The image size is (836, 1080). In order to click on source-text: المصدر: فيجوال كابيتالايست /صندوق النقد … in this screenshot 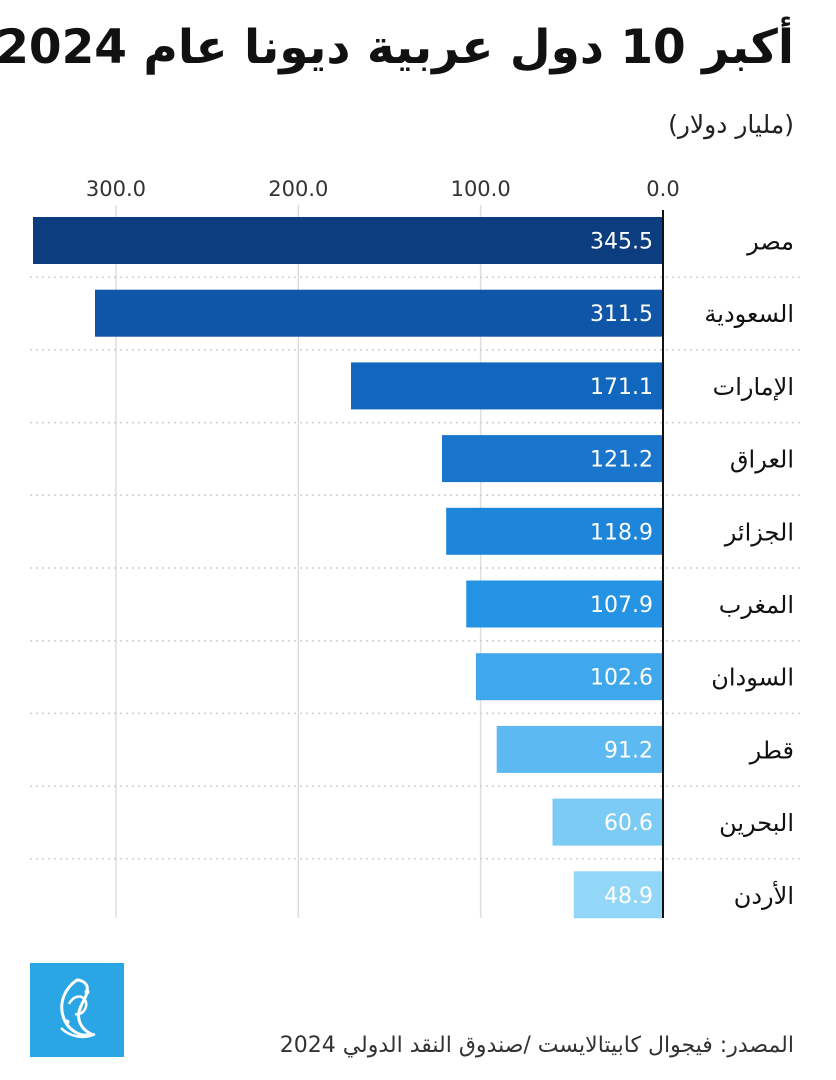, I will do `click(536, 1045)`.